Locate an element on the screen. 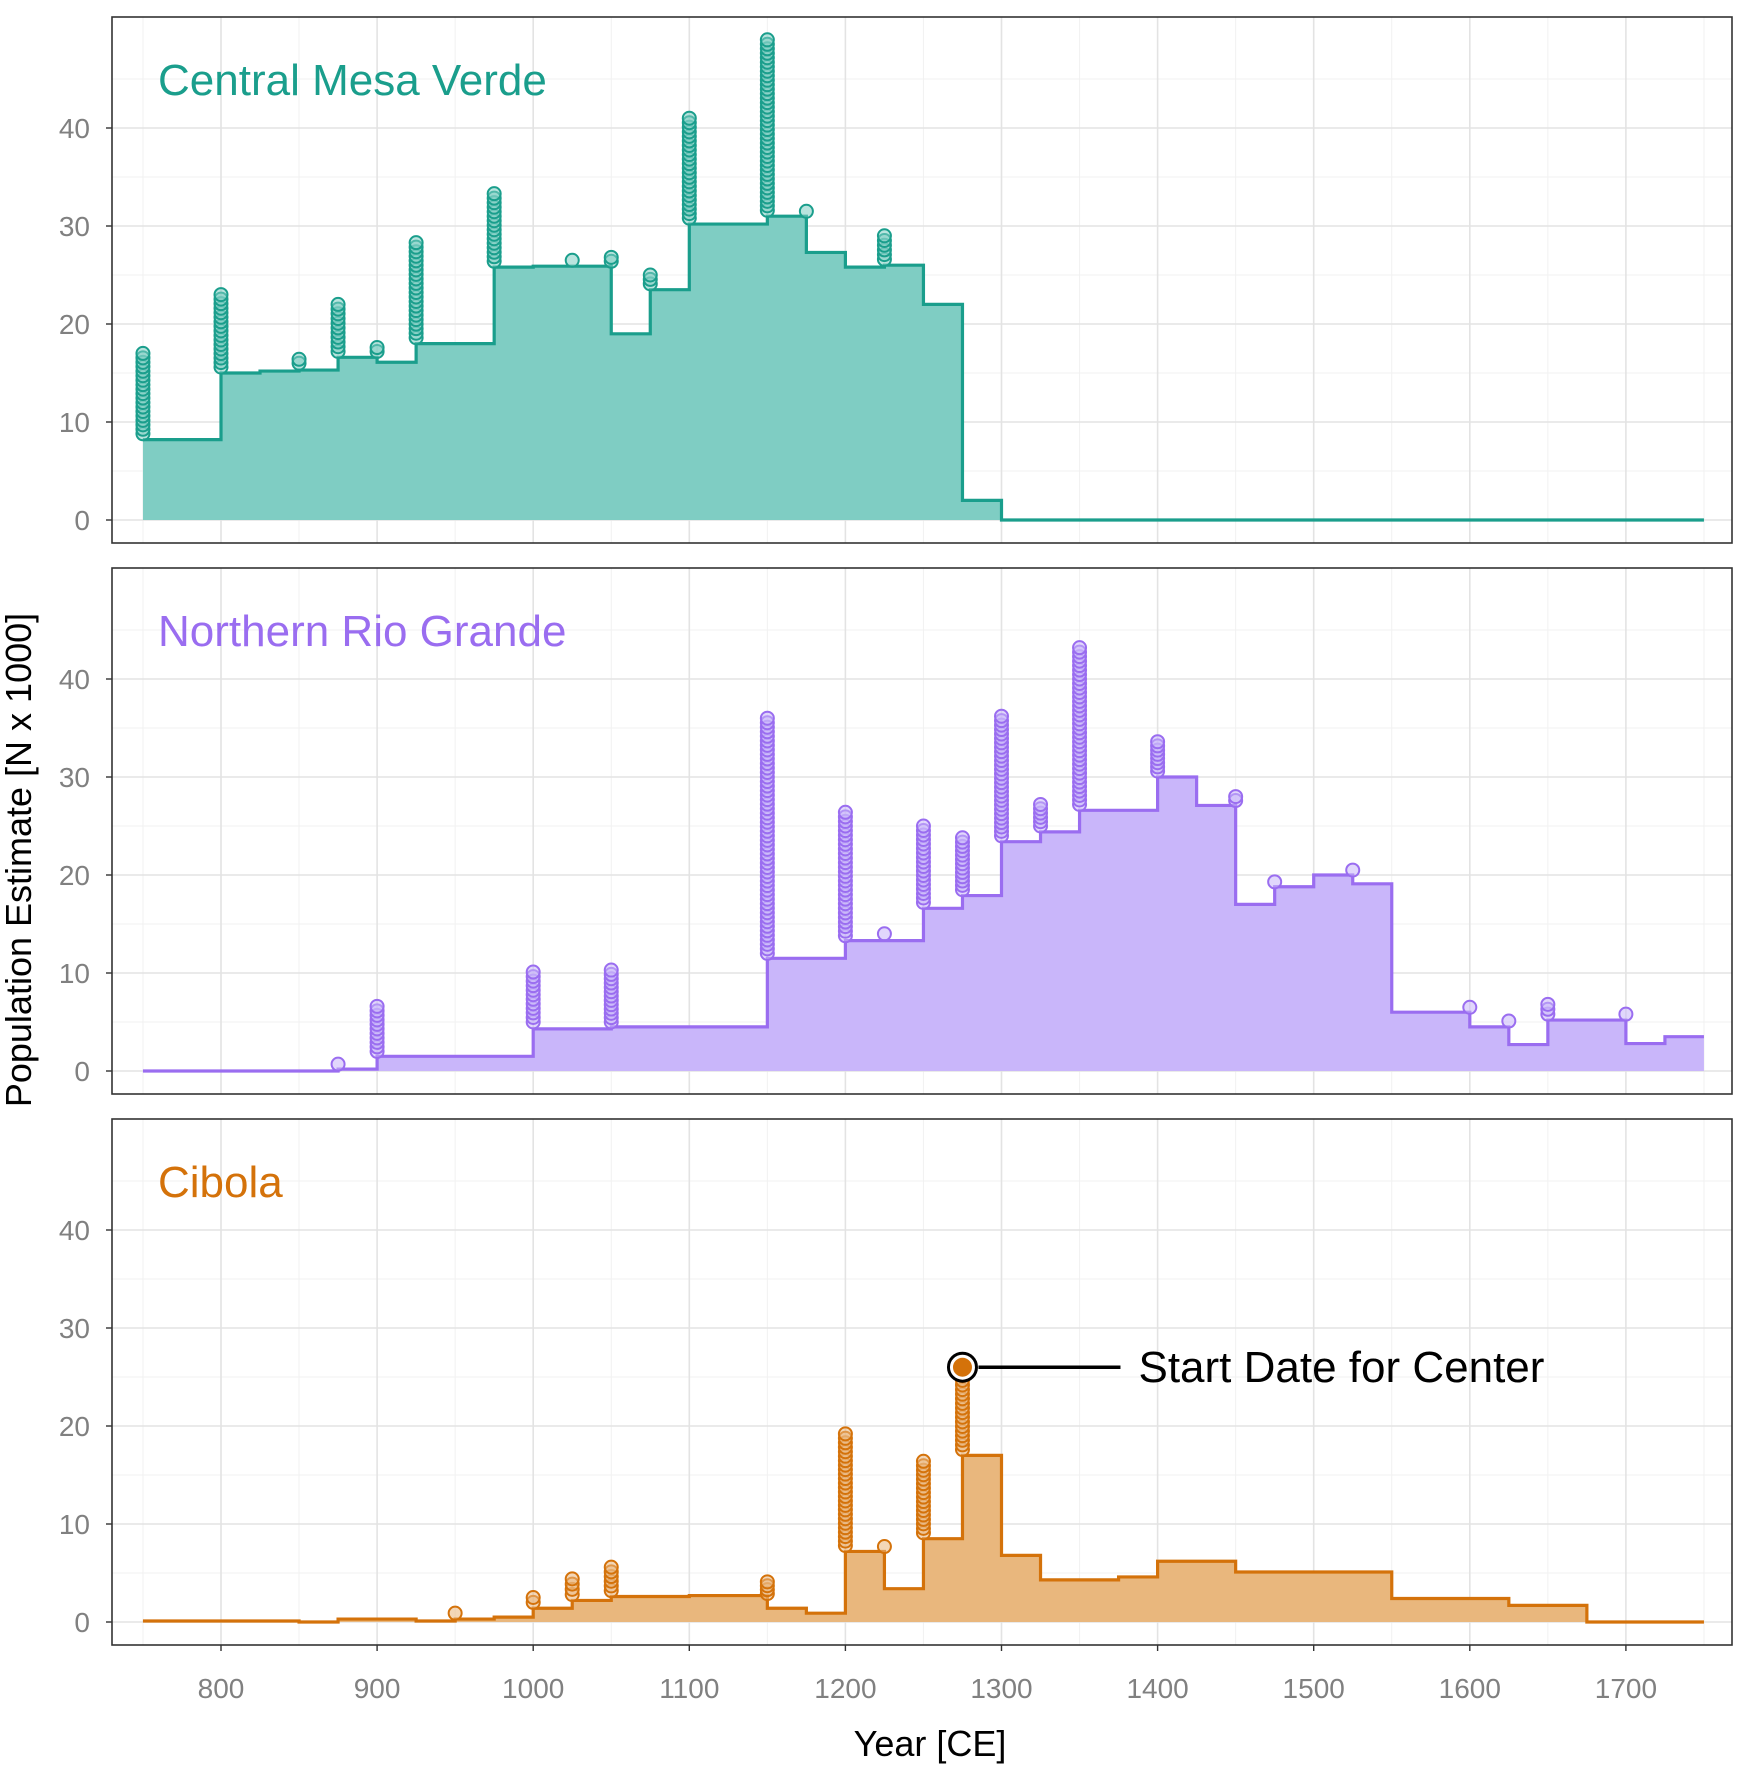  x-tick-label: 800 is located at coordinates (221, 1688).